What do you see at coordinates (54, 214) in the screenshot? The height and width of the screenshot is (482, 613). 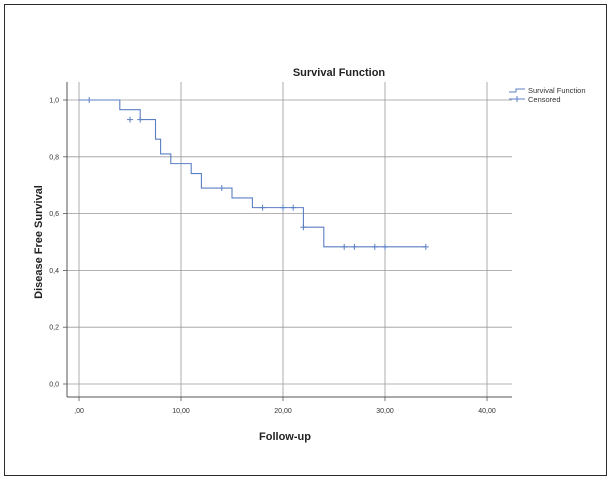 I see `y-tick-label: 0,6` at bounding box center [54, 214].